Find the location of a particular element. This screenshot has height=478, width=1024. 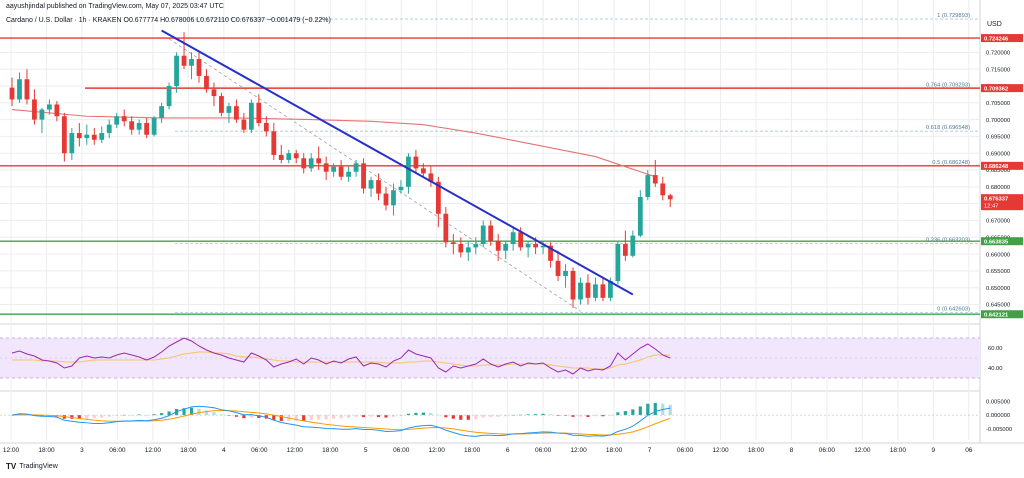

time-tick-label: 06 is located at coordinates (969, 450).